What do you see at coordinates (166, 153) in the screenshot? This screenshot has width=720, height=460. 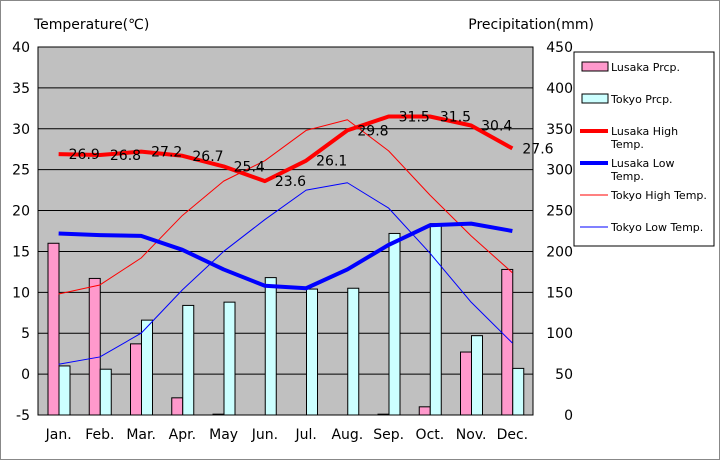 I see `data-label: 27.2` at bounding box center [166, 153].